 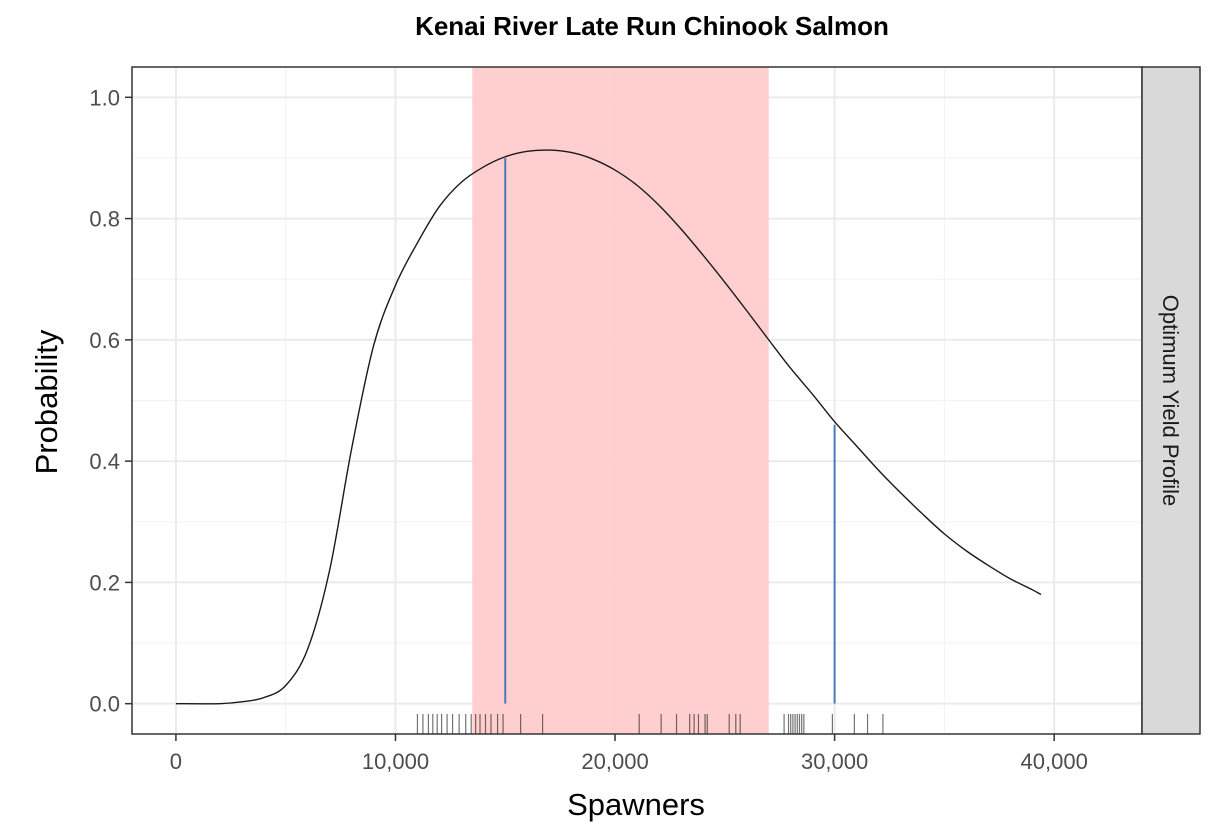 I want to click on facet-strip-background, so click(x=1171, y=400).